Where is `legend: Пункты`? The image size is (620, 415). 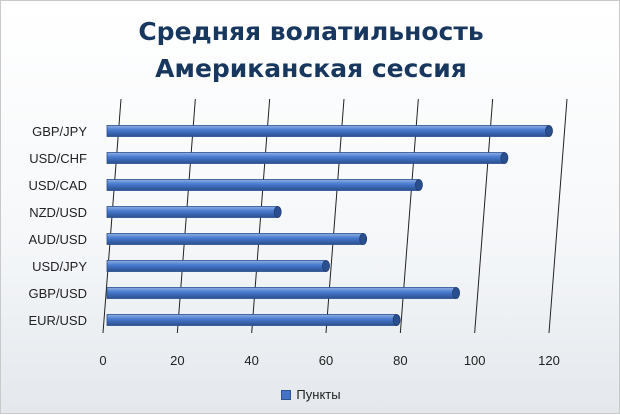
legend: Пункты is located at coordinates (310, 394).